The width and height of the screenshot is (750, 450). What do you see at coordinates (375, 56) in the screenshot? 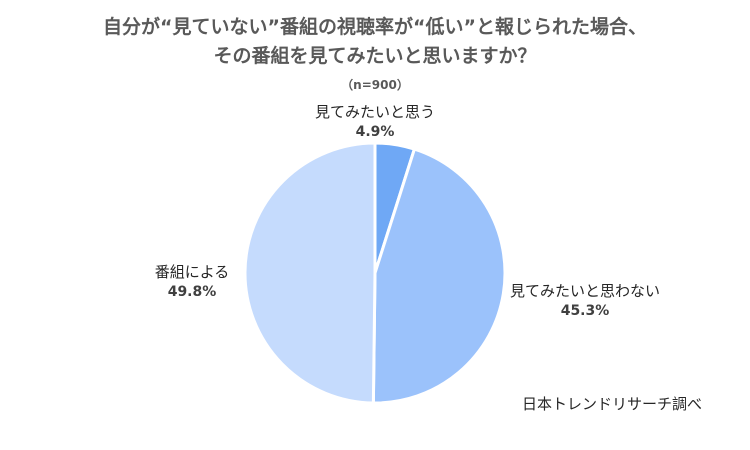
I see `chart-title-line2: その番組を見てみたいと思いますか？` at bounding box center [375, 56].